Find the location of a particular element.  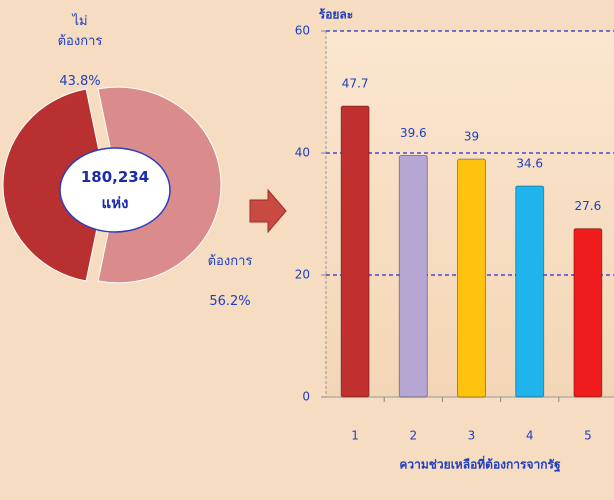

x-tick-label: 3 is located at coordinates (472, 436).